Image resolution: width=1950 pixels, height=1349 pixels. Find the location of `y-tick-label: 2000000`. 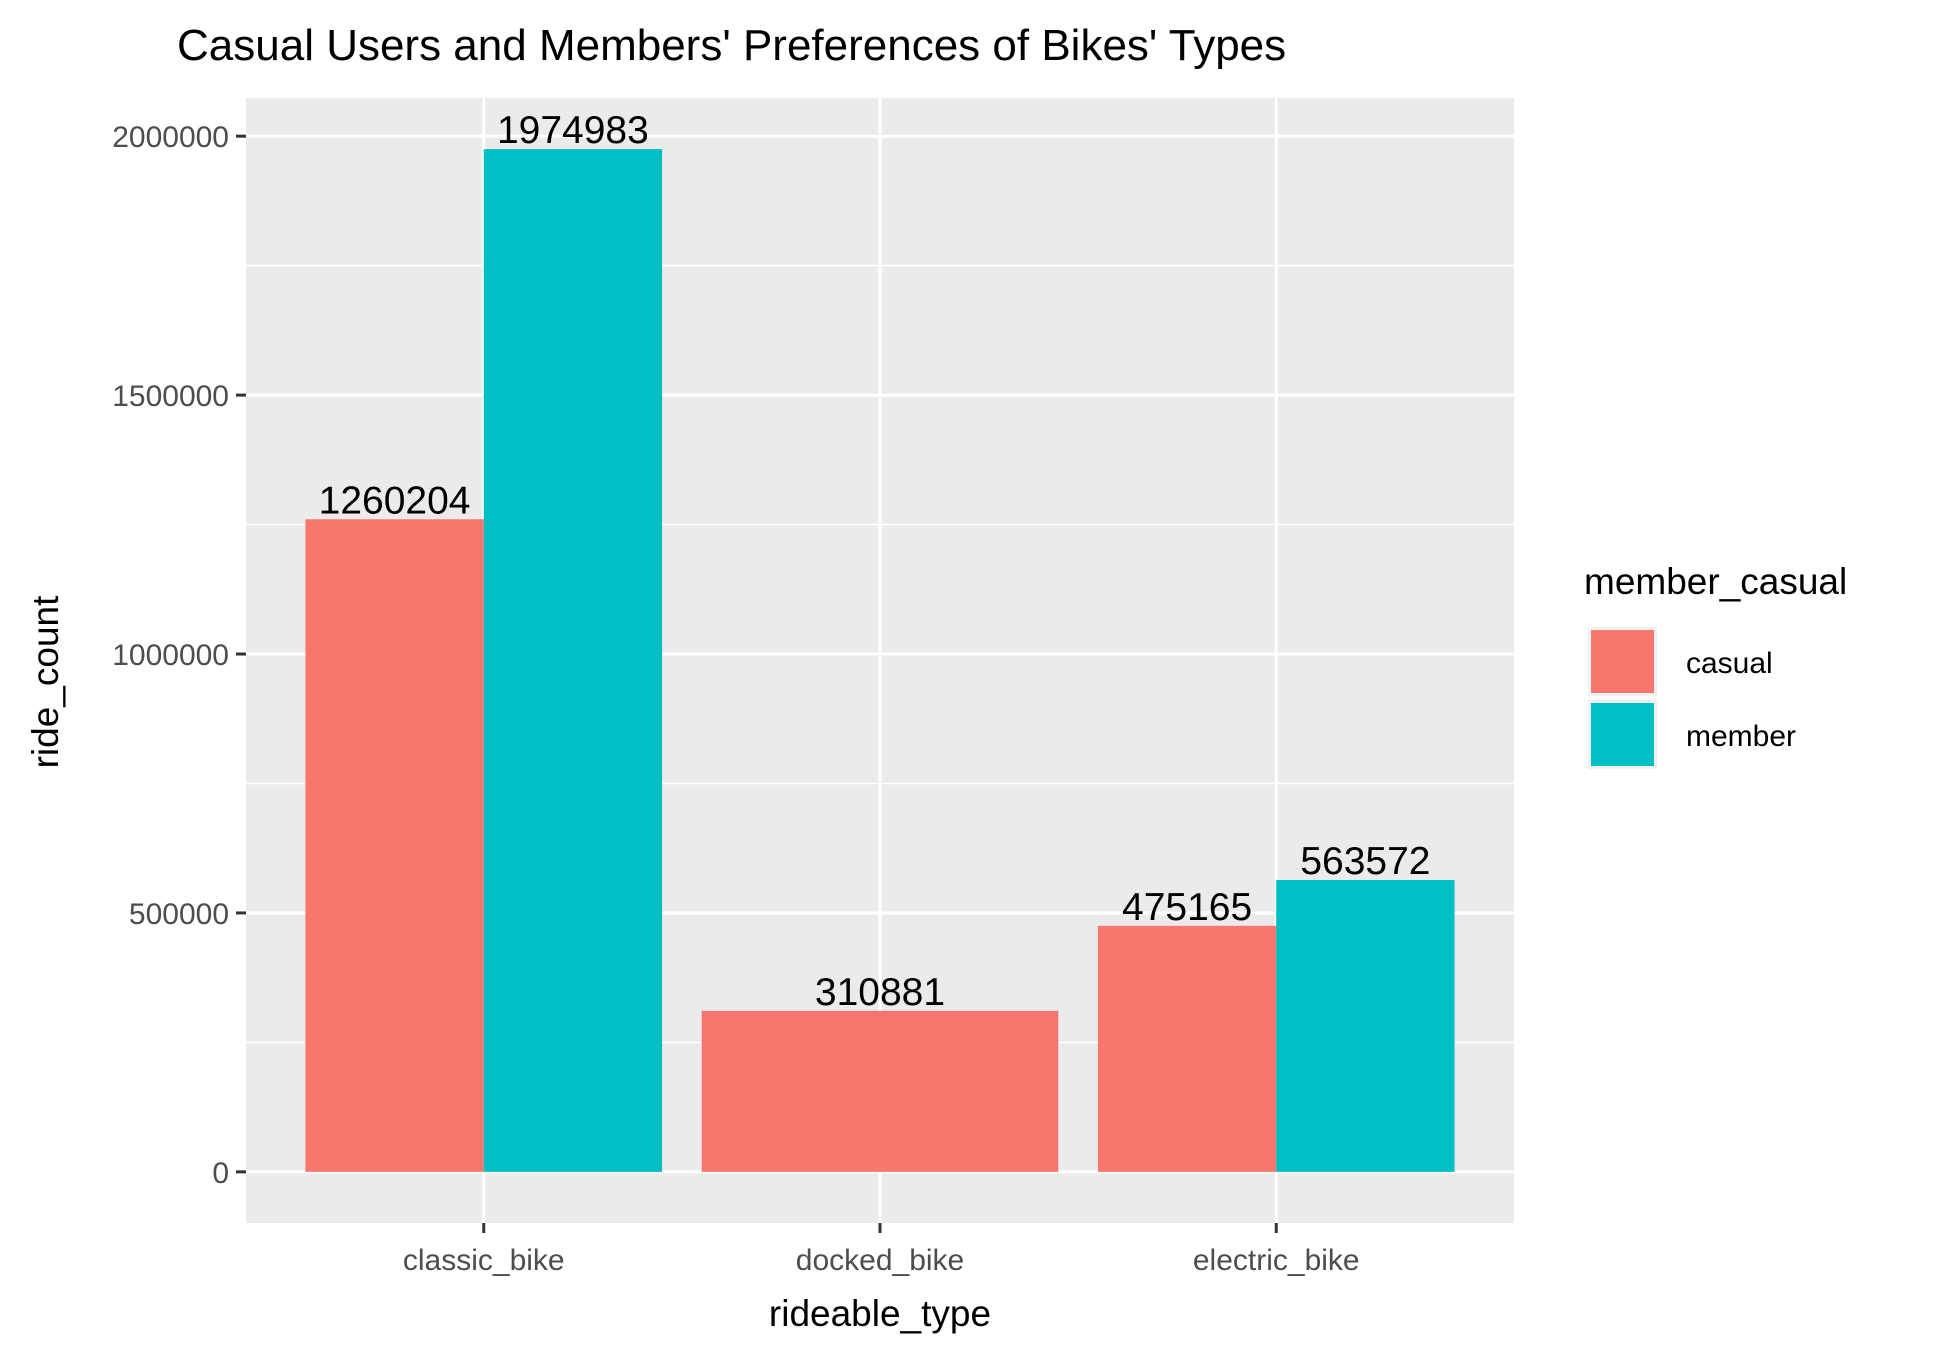

y-tick-label: 2000000 is located at coordinates (170, 137).